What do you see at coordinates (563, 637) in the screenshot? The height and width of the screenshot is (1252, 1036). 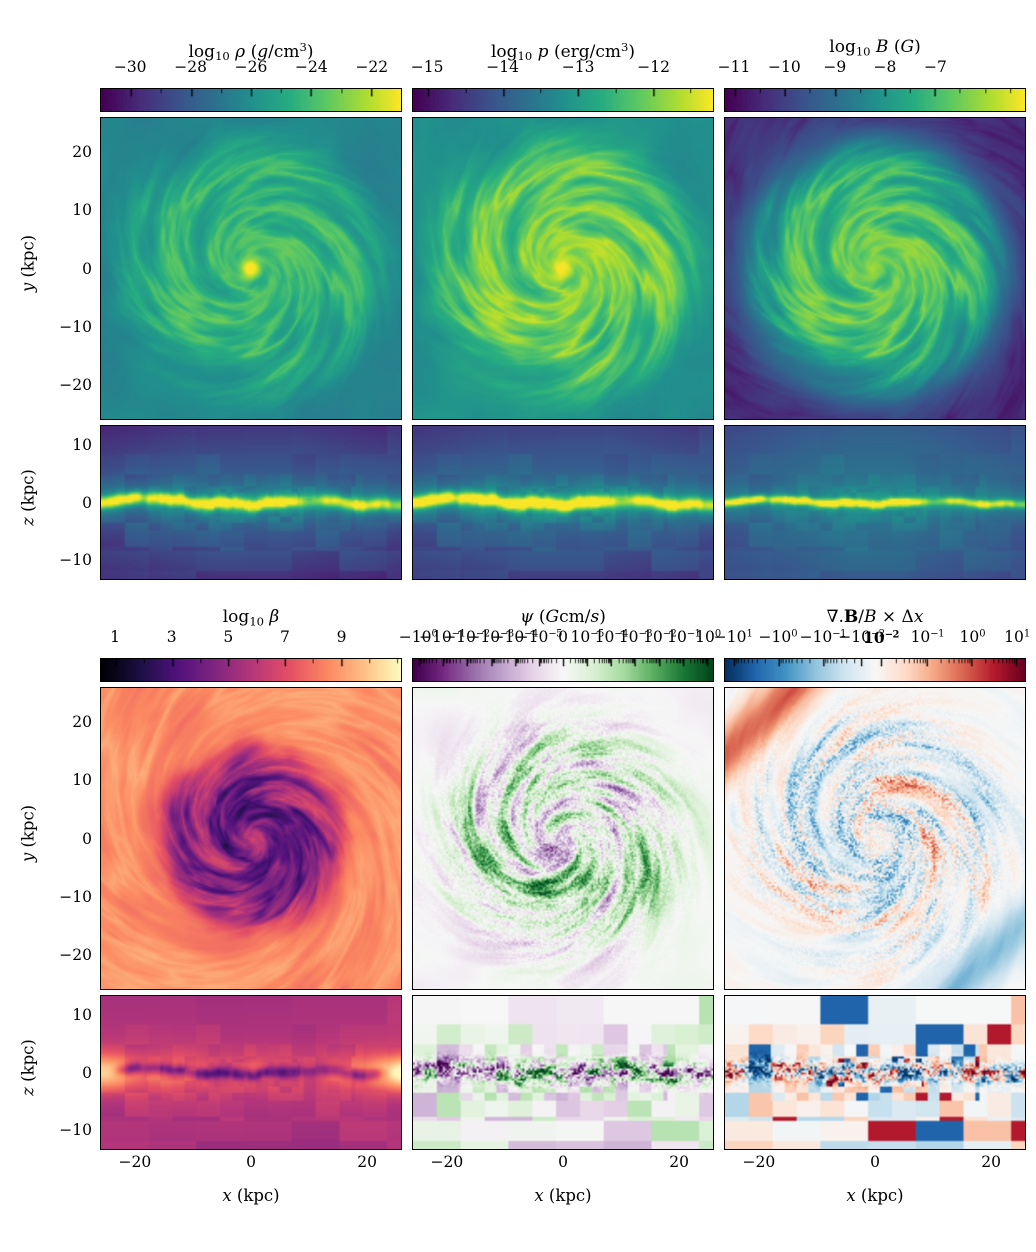 I see `colorbar-tick-label: 0` at bounding box center [563, 637].